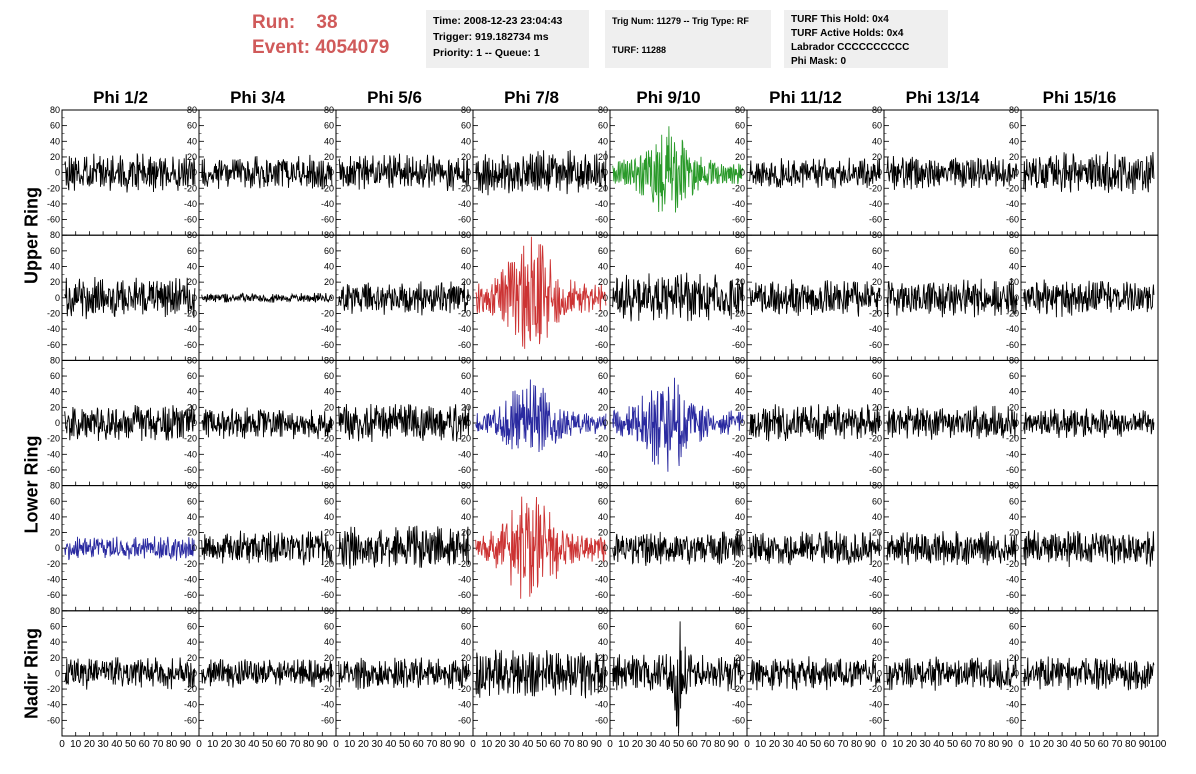 This screenshot has height=774, width=1196. What do you see at coordinates (850, 47) in the screenshot?
I see `labrador-text: Labrador CCCCCCCCCC` at bounding box center [850, 47].